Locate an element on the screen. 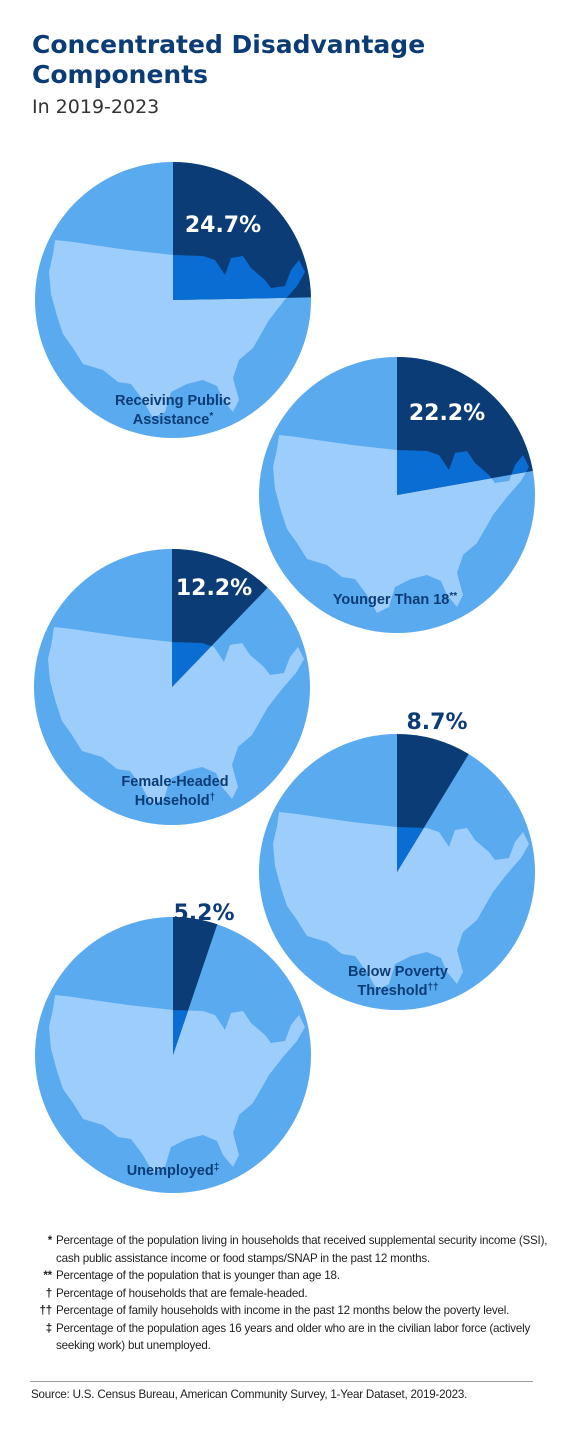 This screenshot has width=575, height=1440. footnote-symbol: † is located at coordinates (48, 1293).